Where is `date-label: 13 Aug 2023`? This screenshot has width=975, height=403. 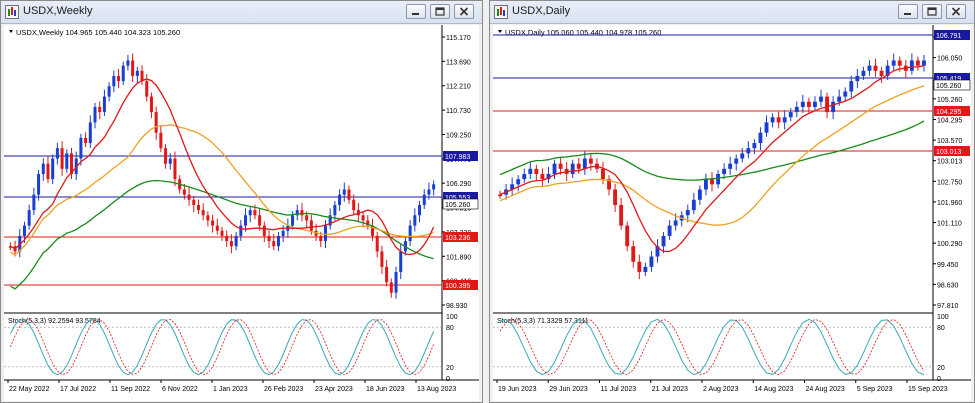
date-label: 13 Aug 2023 is located at coordinates (436, 389).